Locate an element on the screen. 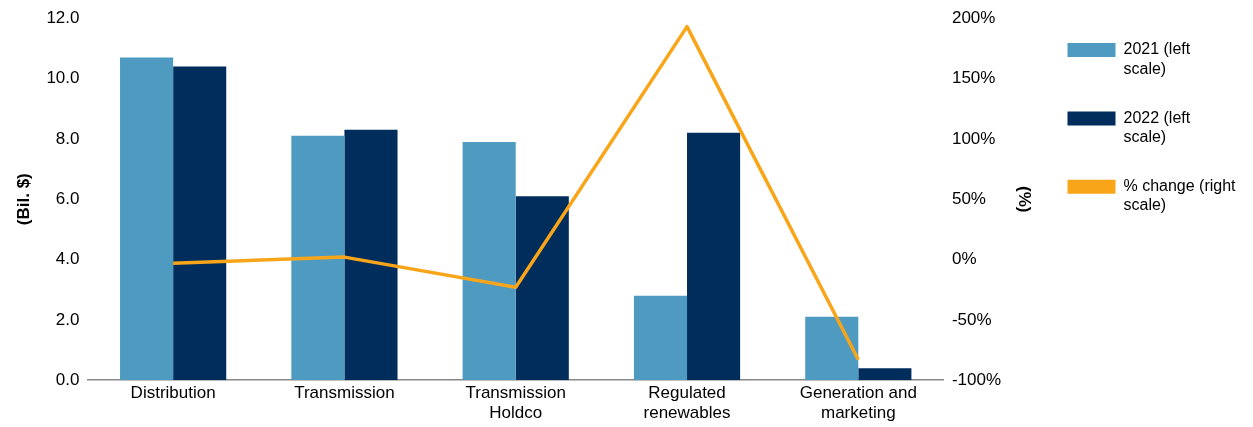 This screenshot has height=427, width=1253. y-tick-label: 2.0 is located at coordinates (67, 319).